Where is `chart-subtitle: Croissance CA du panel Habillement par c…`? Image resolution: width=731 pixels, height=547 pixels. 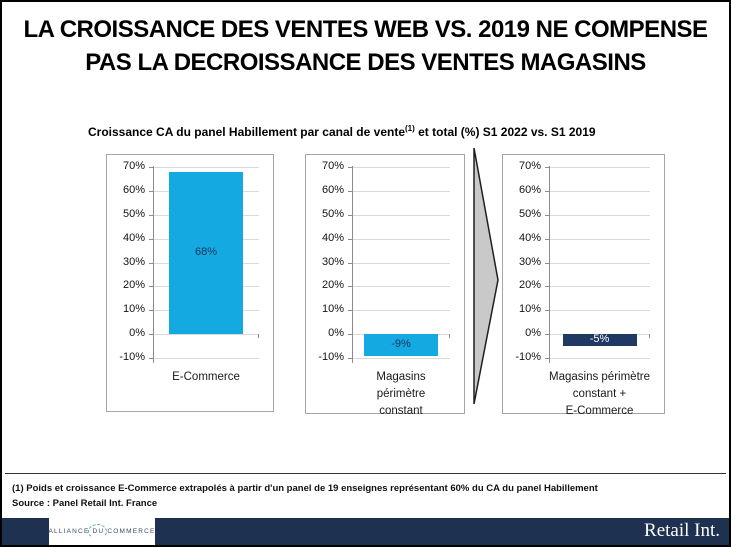
chart-subtitle: Croissance CA du panel Habillement par c… is located at coordinates (342, 131).